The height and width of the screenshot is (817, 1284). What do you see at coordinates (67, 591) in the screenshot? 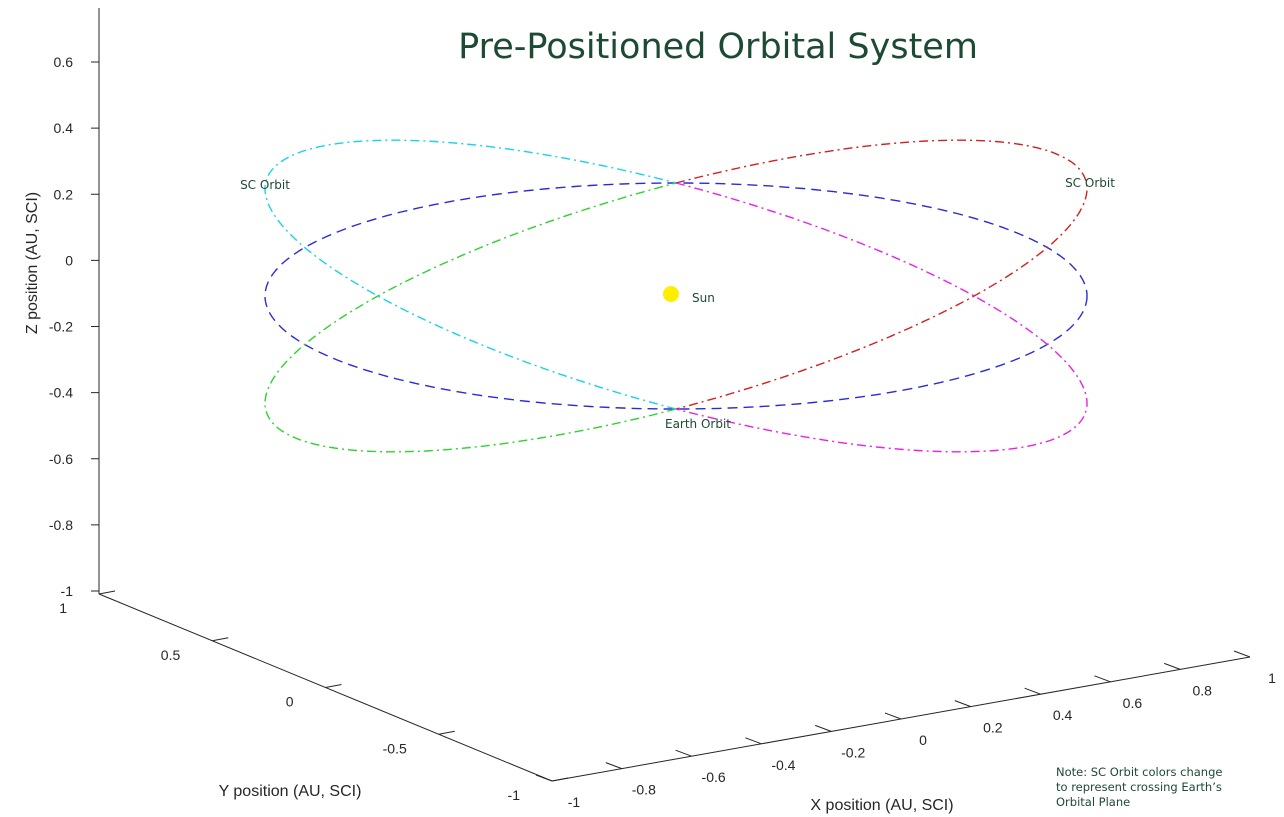
I see `z-tick-label: -1` at bounding box center [67, 591].